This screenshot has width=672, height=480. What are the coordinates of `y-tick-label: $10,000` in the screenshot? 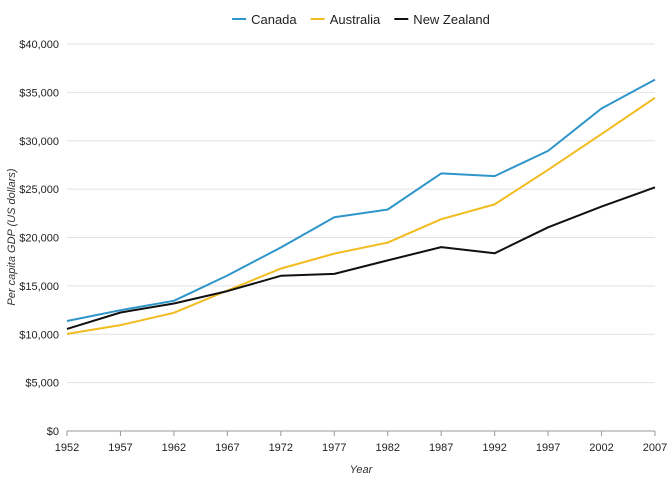 It's located at (39, 335).